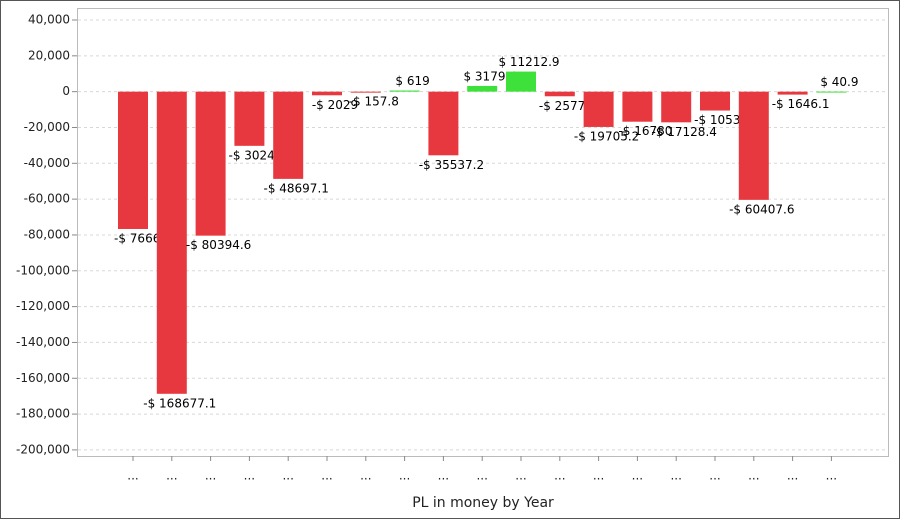  Describe the element at coordinates (645, 131) in the screenshot. I see `data-label: -$ 16780` at that location.